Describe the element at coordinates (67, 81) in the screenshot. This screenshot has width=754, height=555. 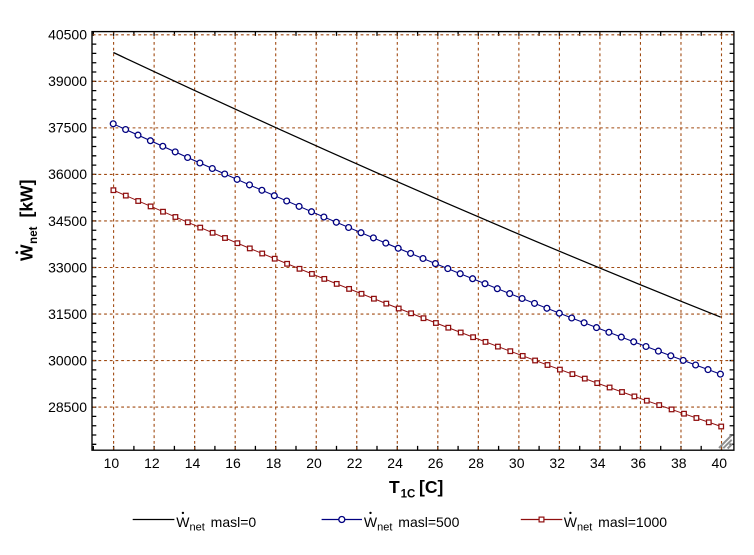
I see `svg-text: 39000` at that location.